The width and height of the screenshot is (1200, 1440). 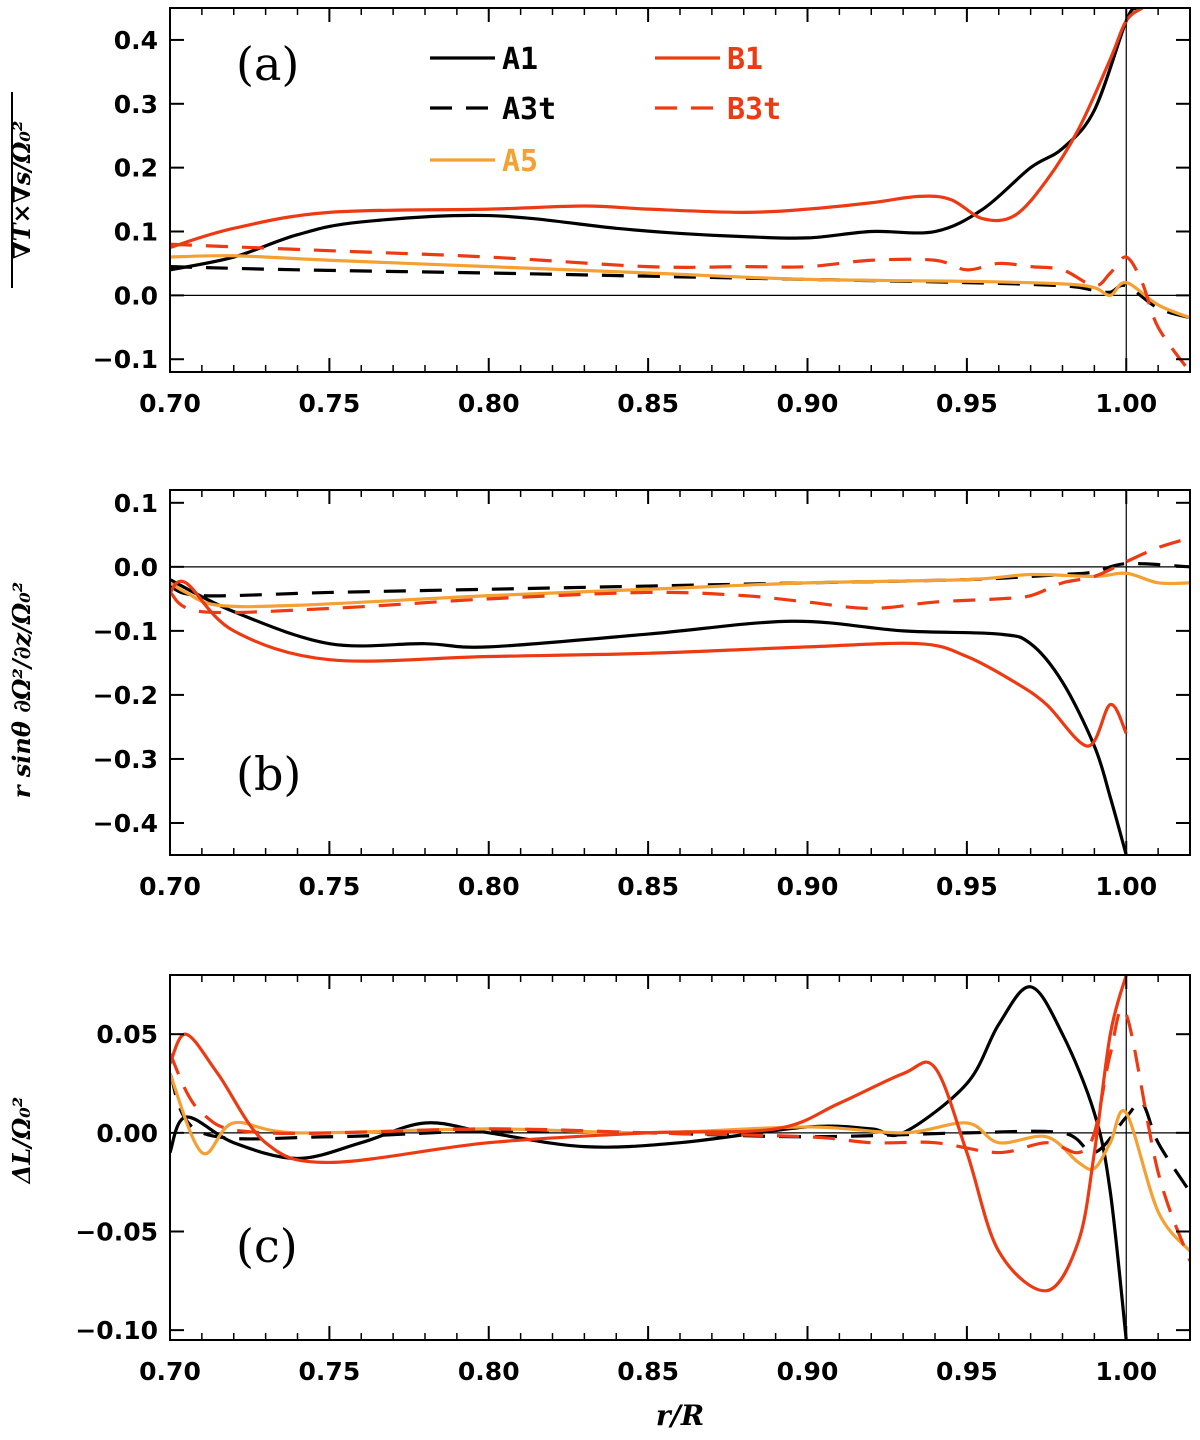 I want to click on y-tick-label: 0.2, so click(x=136, y=168).